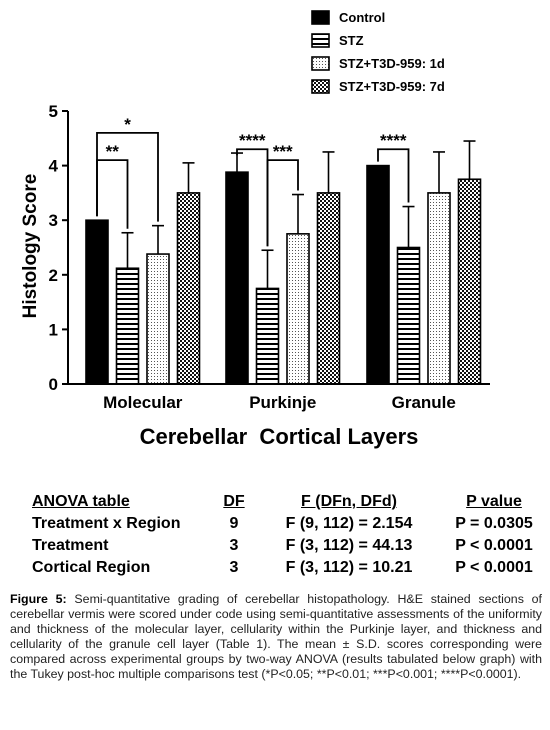  I want to click on legend-label: STZ, so click(351, 40).